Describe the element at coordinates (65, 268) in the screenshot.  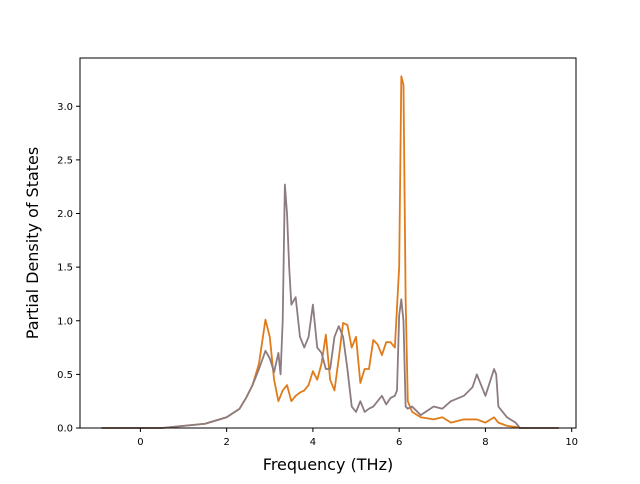
I see `y-tick-label: 1.5` at that location.